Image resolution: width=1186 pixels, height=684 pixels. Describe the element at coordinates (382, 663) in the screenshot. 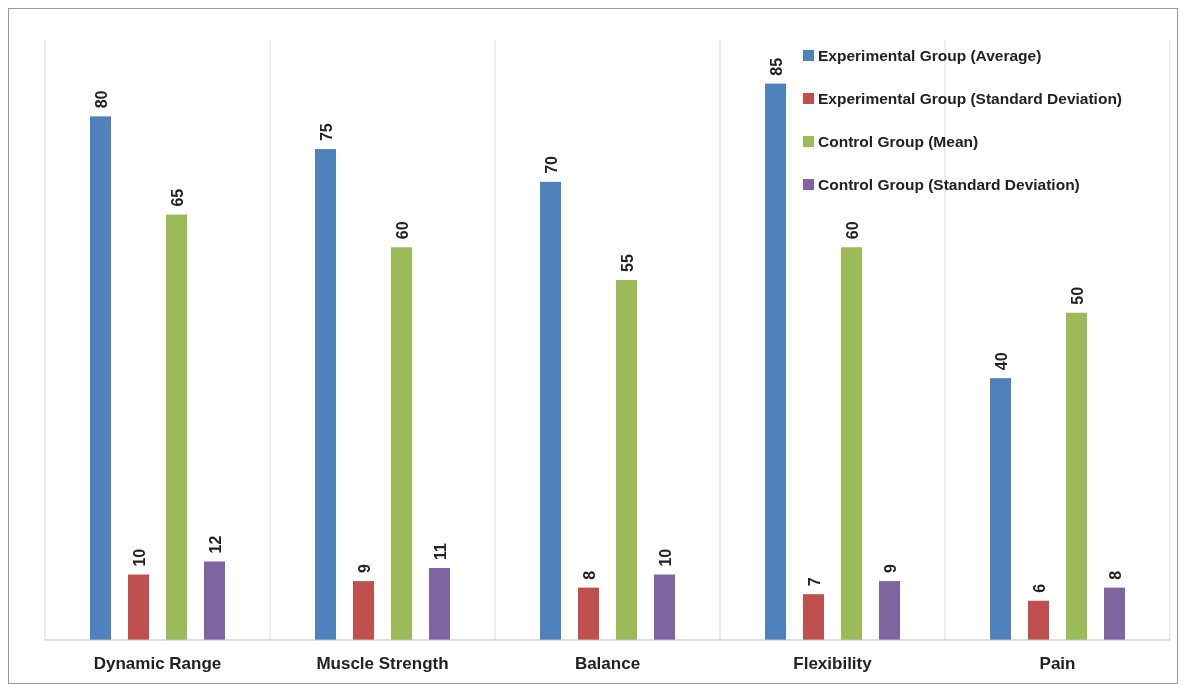

I see `x-tick-label: Muscle Strength` at that location.